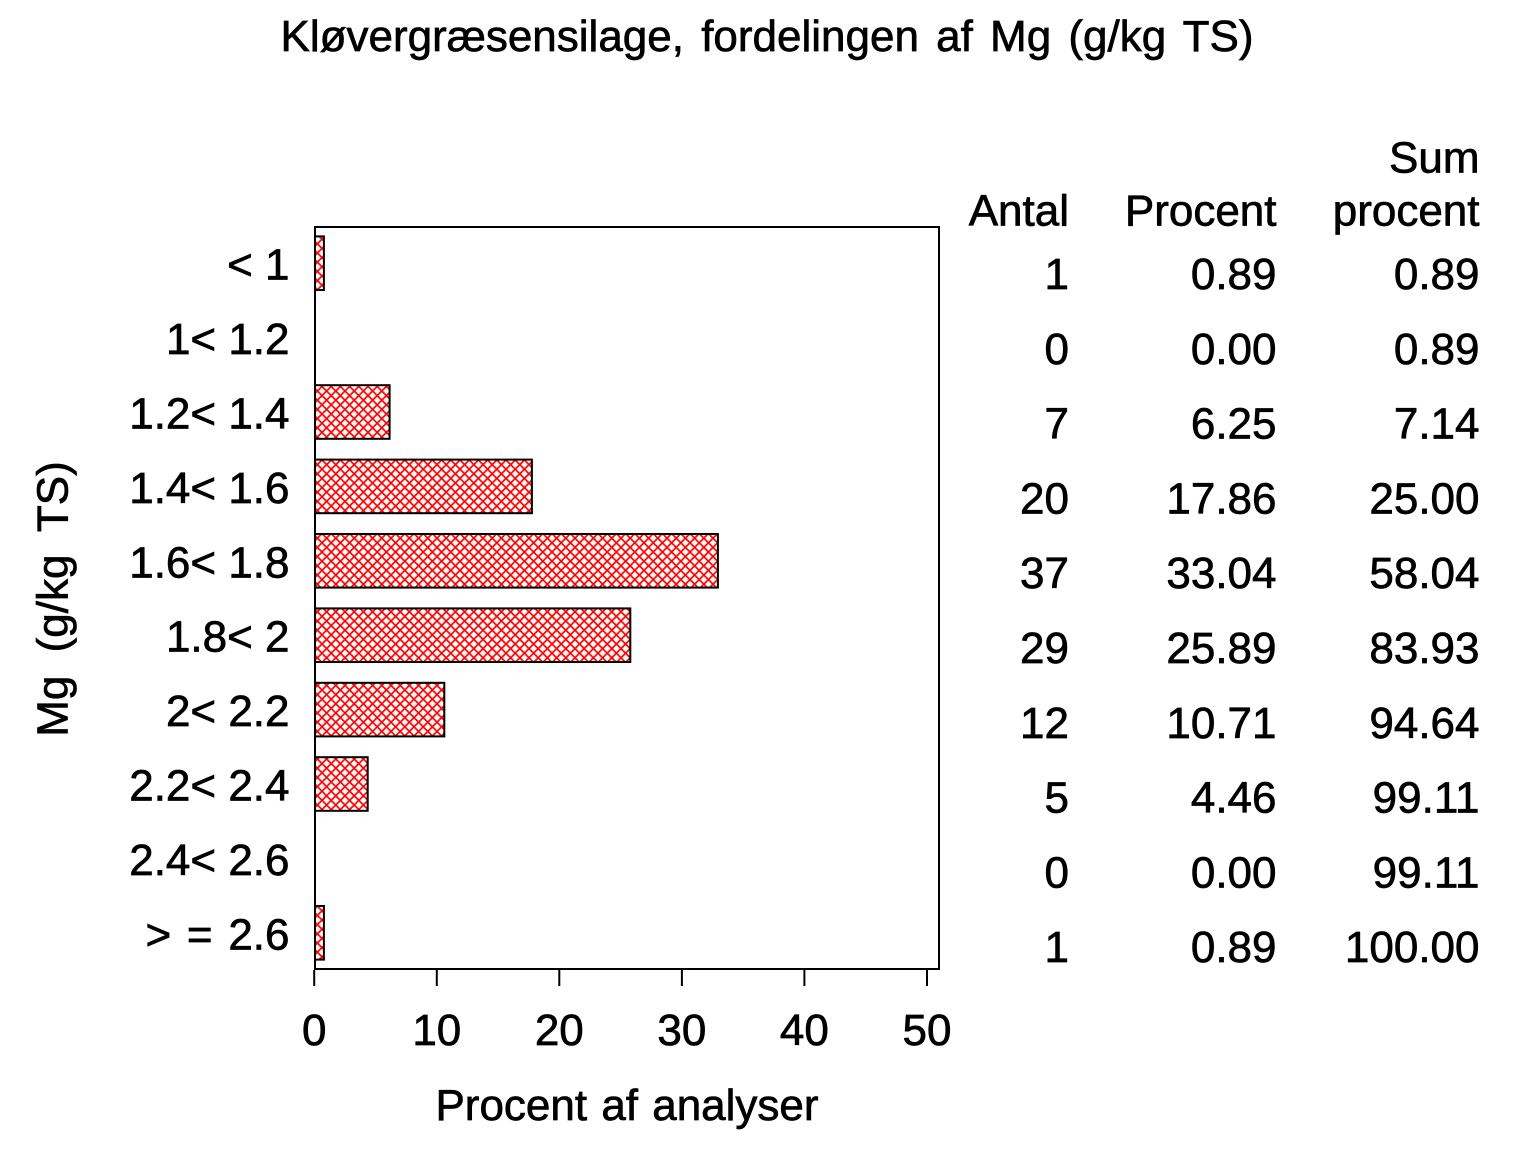 Image resolution: width=1536 pixels, height=1152 pixels. I want to click on svg-text: 12, so click(1044, 723).